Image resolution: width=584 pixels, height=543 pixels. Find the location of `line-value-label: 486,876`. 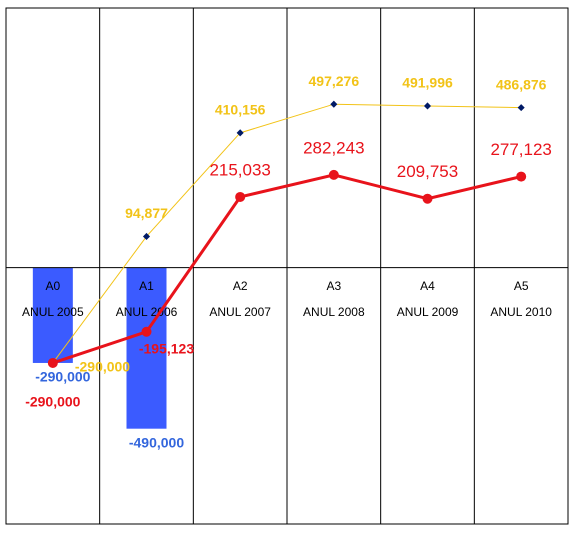

line-value-label: 486,876 is located at coordinates (521, 84).